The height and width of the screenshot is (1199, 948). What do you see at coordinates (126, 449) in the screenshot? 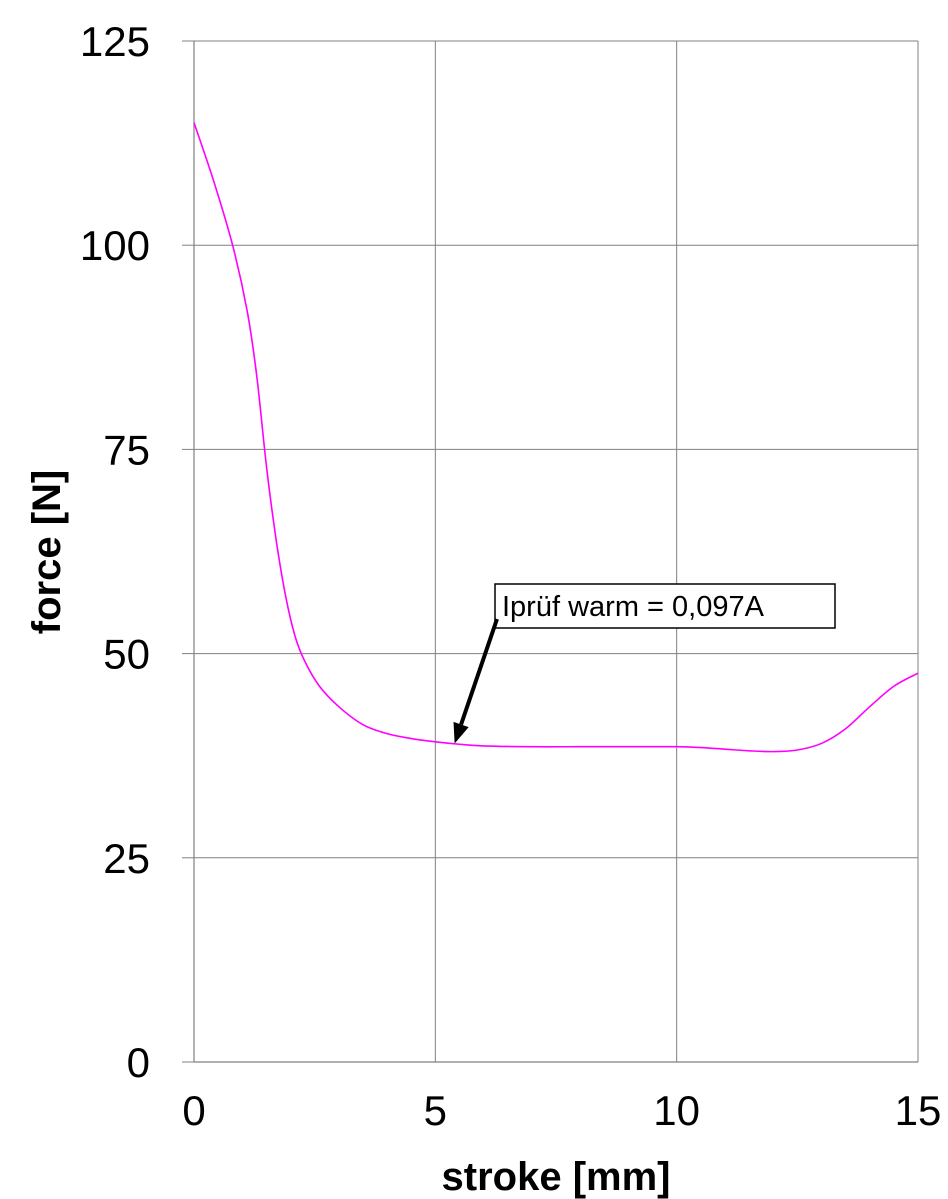
I see `y-tick-label: 75` at bounding box center [126, 449].